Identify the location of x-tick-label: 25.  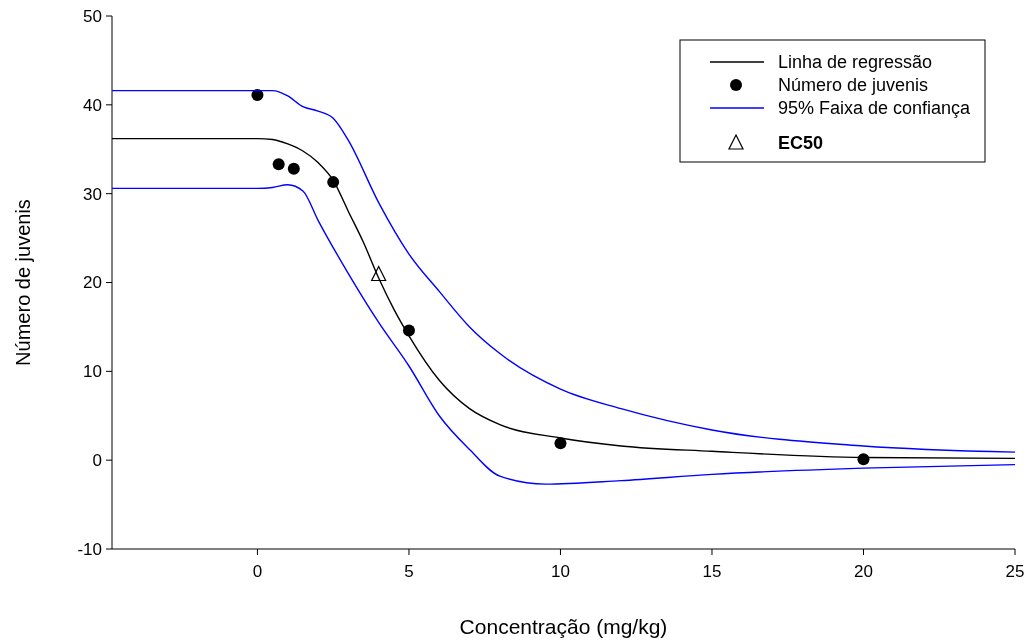
(1015, 571).